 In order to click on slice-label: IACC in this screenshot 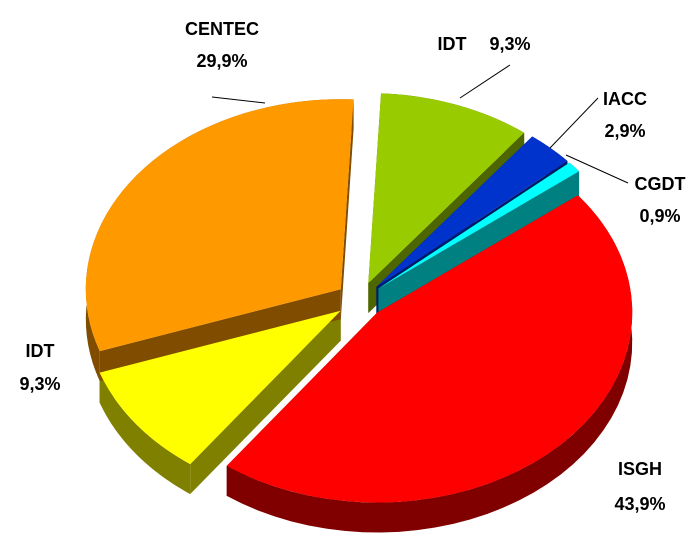, I will do `click(625, 99)`.